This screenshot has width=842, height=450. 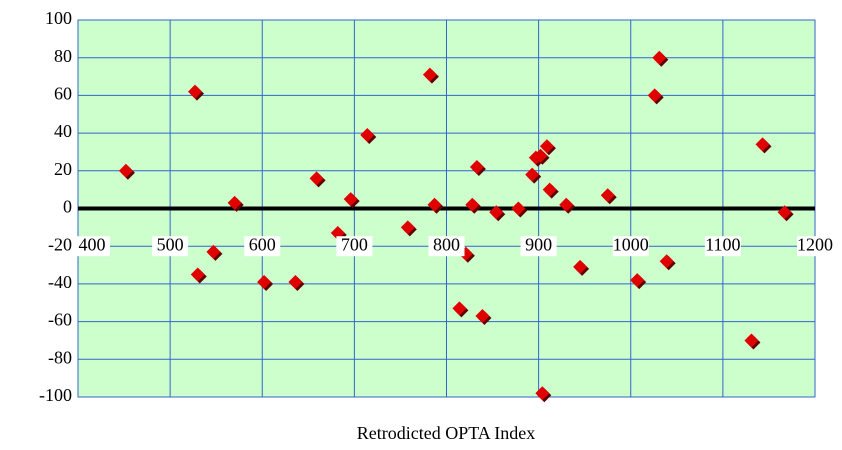 I want to click on y-tick-label: -20, so click(x=60, y=244).